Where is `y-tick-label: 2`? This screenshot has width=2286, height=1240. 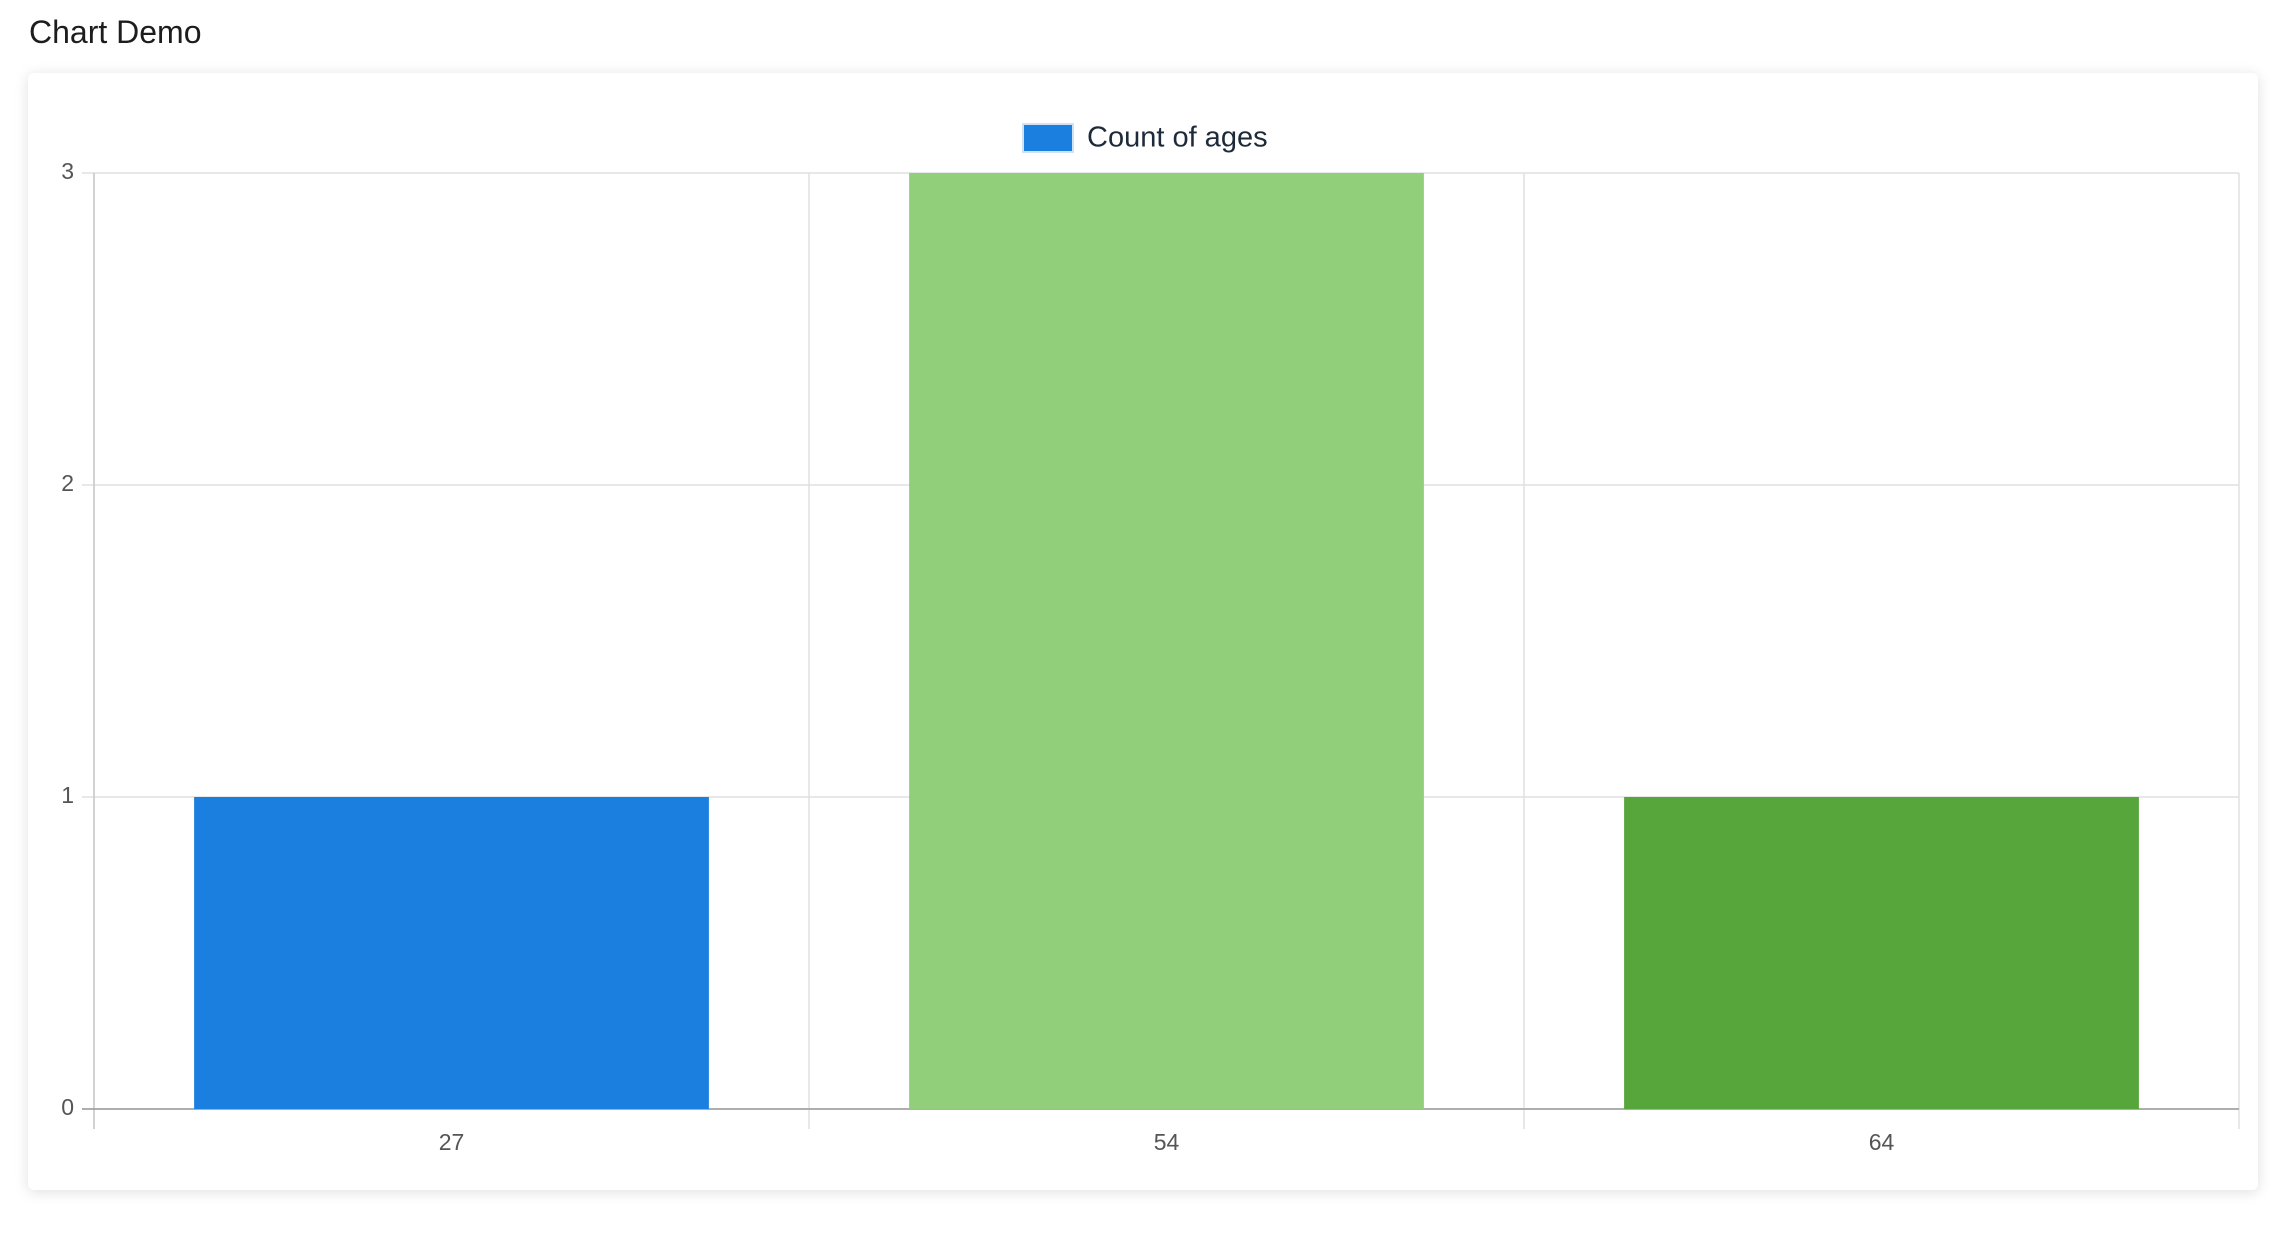 y-tick-label: 2 is located at coordinates (67, 483).